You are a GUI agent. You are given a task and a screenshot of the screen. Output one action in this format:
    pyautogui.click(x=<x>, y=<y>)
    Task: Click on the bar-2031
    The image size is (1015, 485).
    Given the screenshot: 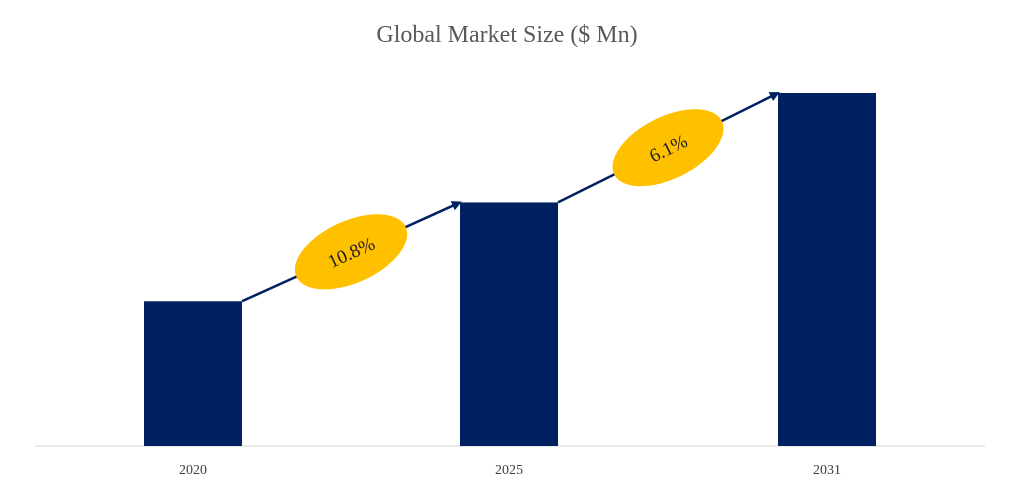 What is the action you would take?
    pyautogui.click(x=827, y=269)
    